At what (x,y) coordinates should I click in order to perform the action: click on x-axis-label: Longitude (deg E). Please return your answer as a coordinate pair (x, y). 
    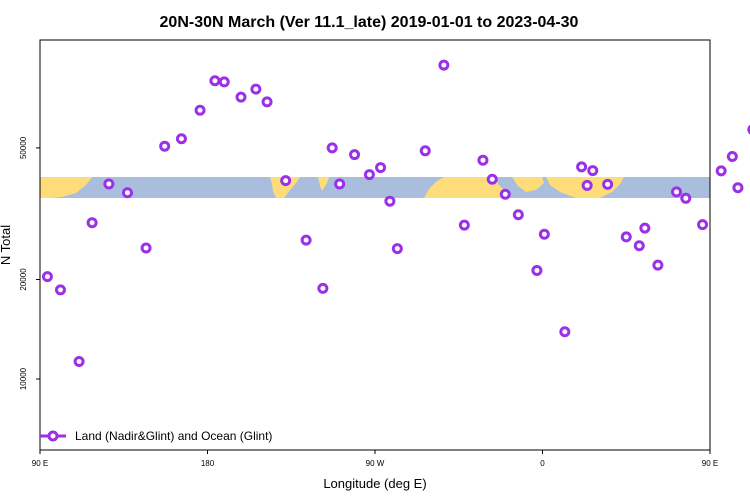
    Looking at the image, I should click on (374, 483).